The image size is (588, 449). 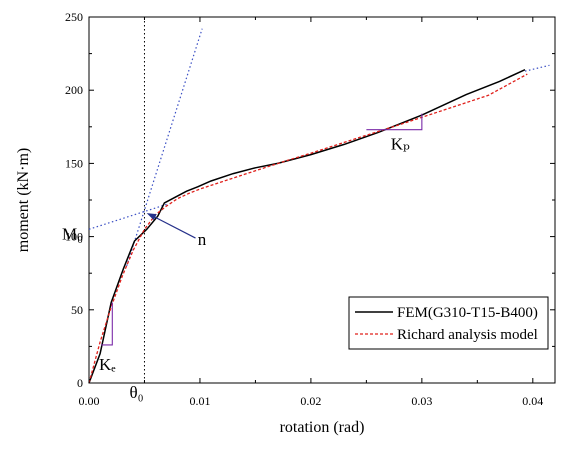 I want to click on legend-label-richard: Richard analysis model, so click(x=467, y=335).